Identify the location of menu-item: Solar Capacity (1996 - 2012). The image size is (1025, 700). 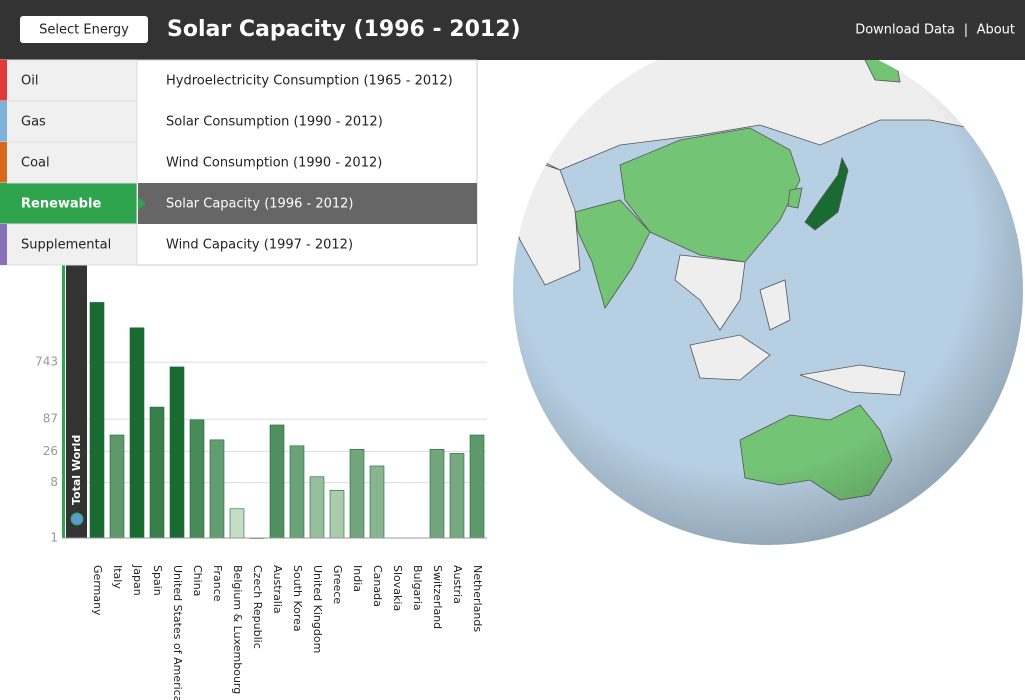
(259, 204).